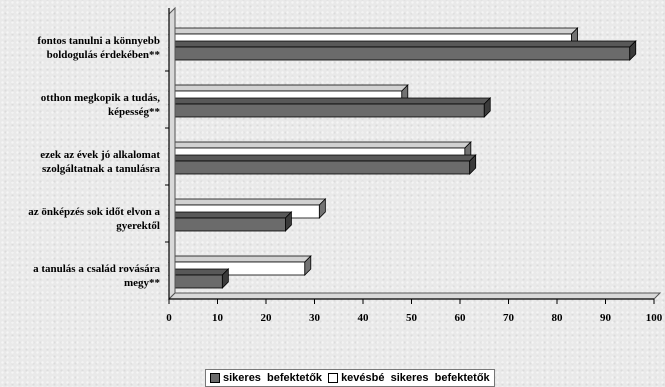  Describe the element at coordinates (633, 50) in the screenshot. I see `bar-end-s1-c0` at that location.